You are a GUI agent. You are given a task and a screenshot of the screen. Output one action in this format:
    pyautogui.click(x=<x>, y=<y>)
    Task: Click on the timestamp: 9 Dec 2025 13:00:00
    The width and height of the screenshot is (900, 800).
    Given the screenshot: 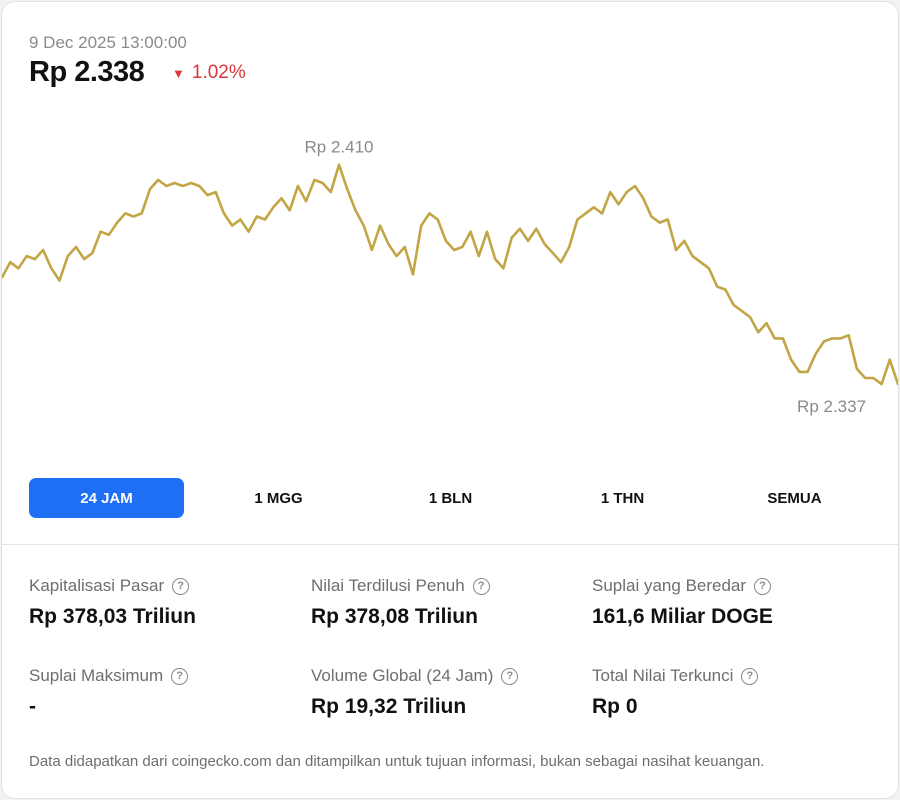 What is the action you would take?
    pyautogui.click(x=108, y=42)
    